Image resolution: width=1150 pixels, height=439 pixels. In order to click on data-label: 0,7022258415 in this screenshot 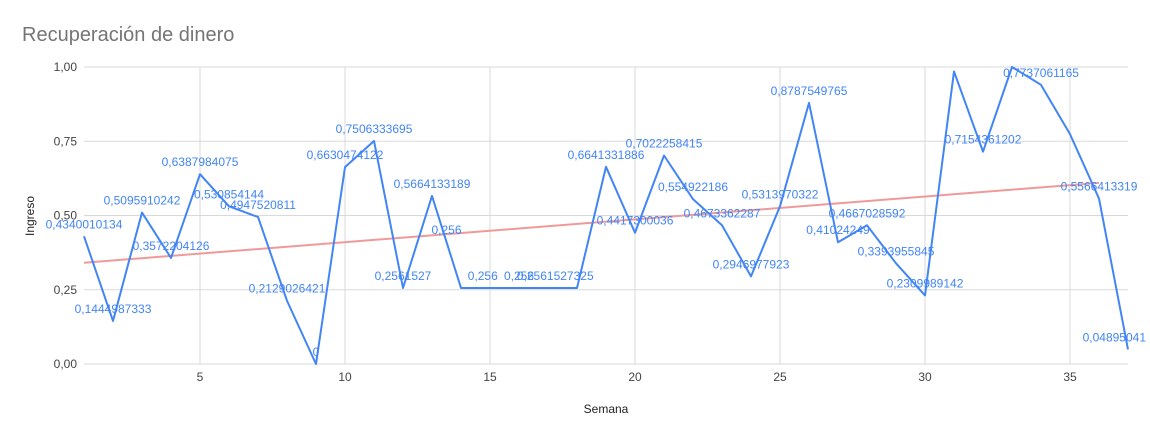, I will do `click(664, 144)`.